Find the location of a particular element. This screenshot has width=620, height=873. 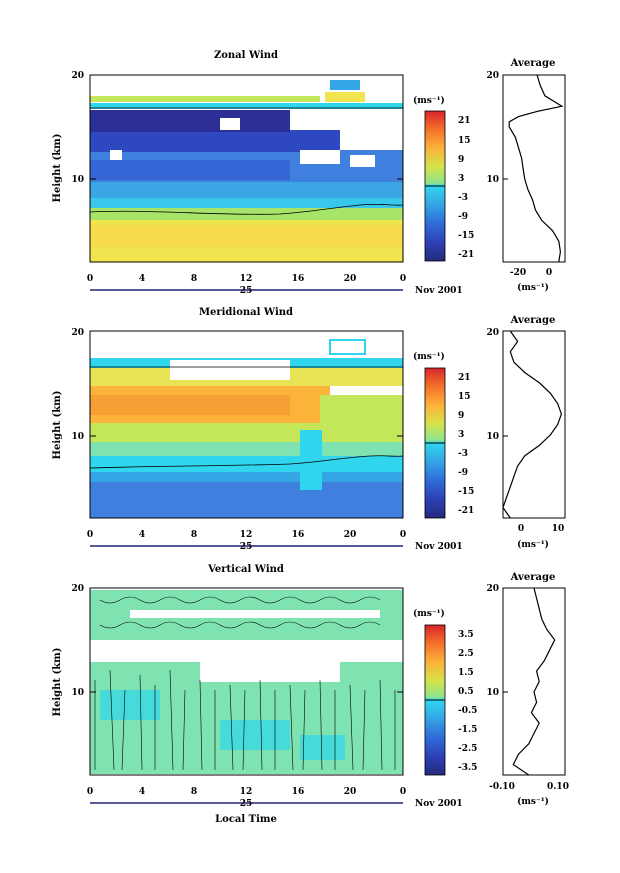

x-axis-label: Local Time is located at coordinates (246, 819).